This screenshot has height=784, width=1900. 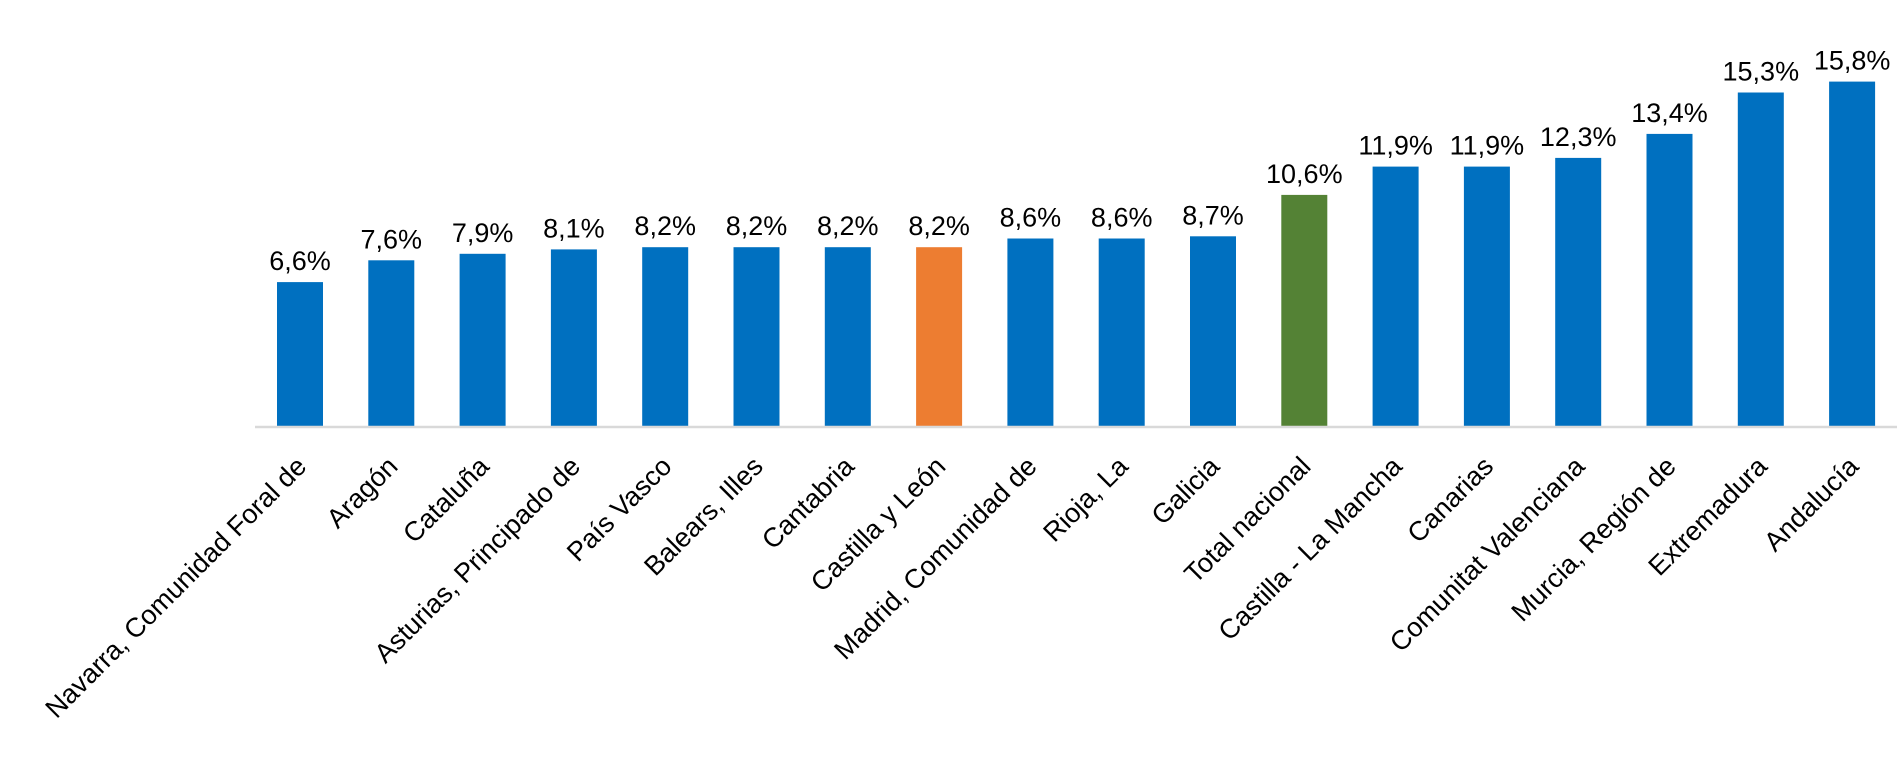 I want to click on bar-value-label-9: 8,6%, so click(x=1122, y=218).